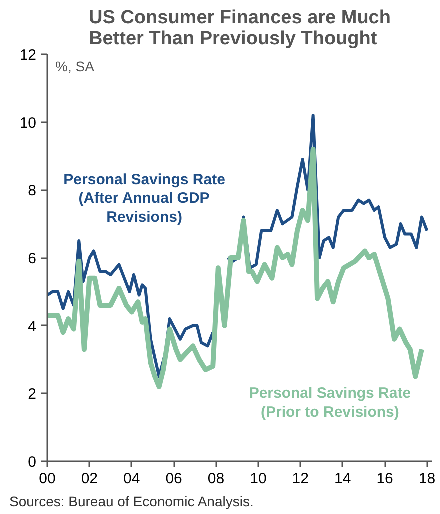 The height and width of the screenshot is (514, 440). What do you see at coordinates (145, 199) in the screenshot?
I see `series-label: Personal Savings Rate (After Annual GDP Revisions)` at bounding box center [145, 199].